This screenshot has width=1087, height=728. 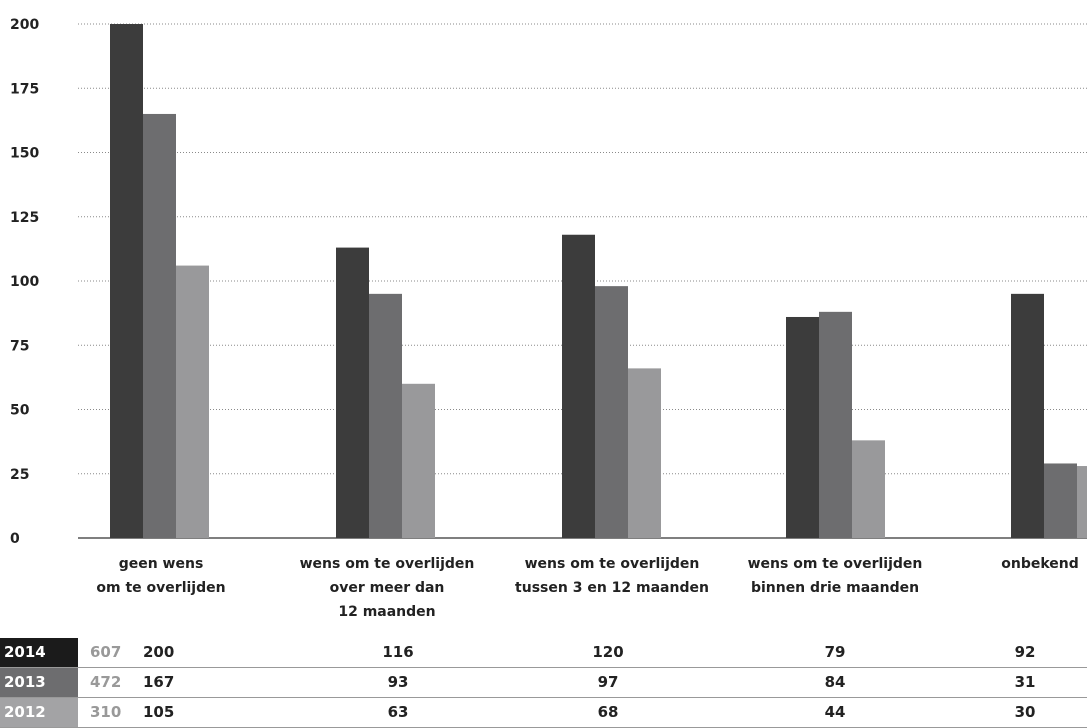 What do you see at coordinates (398, 652) in the screenshot?
I see `table-cell: 116` at bounding box center [398, 652].